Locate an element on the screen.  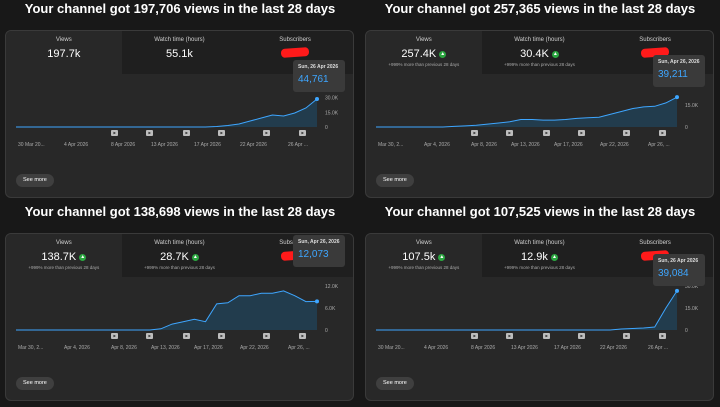
chart-tooltip: Sun, 26 Apr 2026 44,761 is located at coordinates (319, 76).